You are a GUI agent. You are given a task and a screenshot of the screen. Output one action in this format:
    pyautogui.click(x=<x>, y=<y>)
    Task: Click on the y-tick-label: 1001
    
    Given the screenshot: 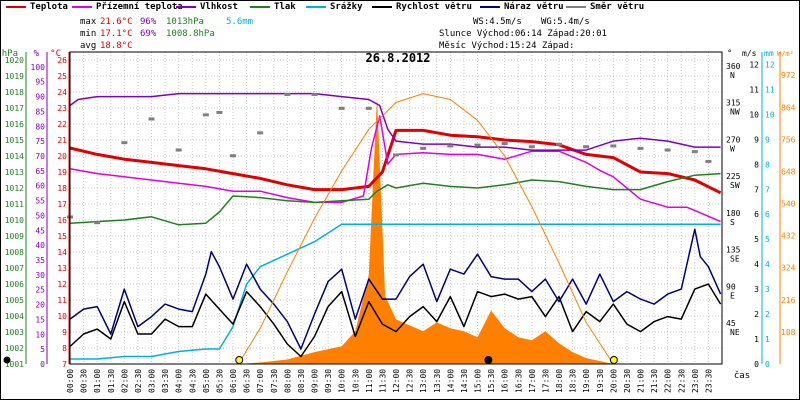 What is the action you would take?
    pyautogui.click(x=14, y=364)
    